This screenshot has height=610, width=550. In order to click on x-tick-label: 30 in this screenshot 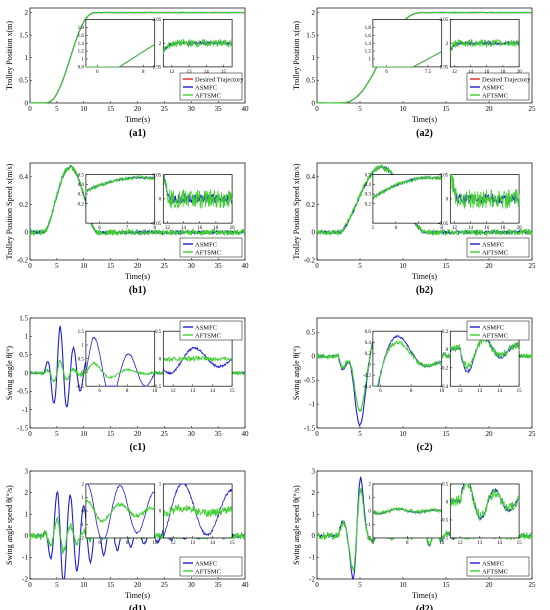, I will do `click(192, 266)`.